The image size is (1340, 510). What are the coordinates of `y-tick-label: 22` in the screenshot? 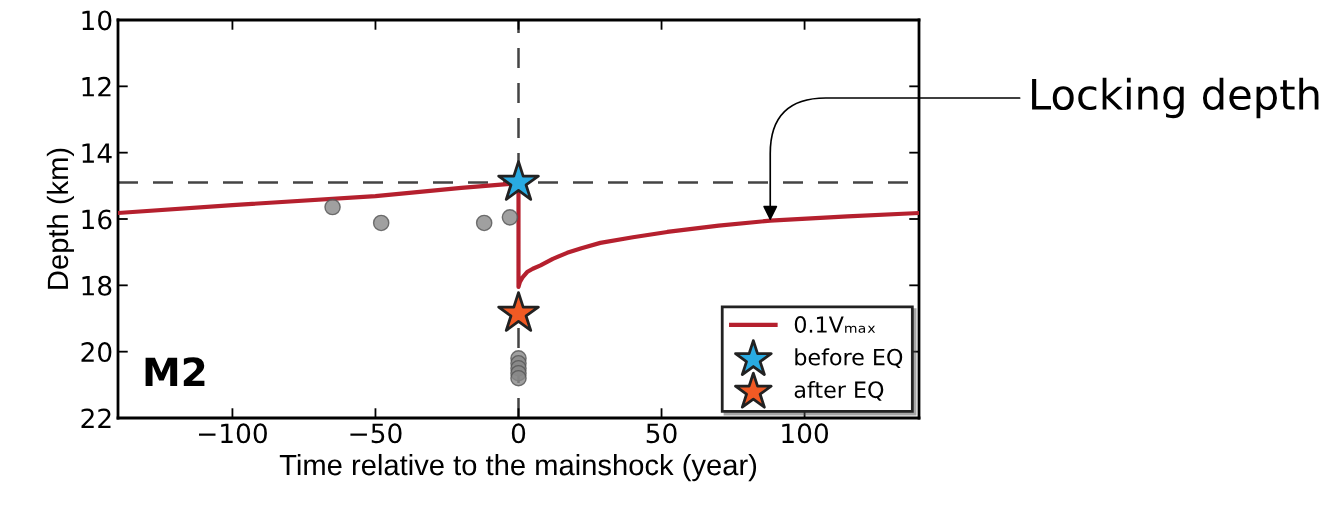 It's located at (96, 418).